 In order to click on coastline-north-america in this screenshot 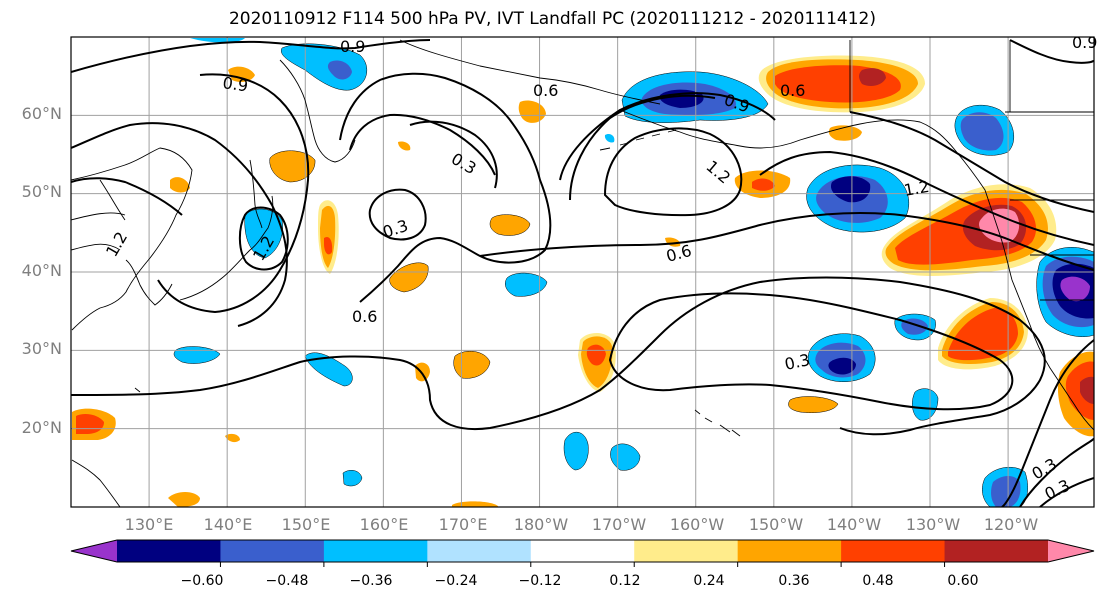, I will do `click(1024, 290)`.